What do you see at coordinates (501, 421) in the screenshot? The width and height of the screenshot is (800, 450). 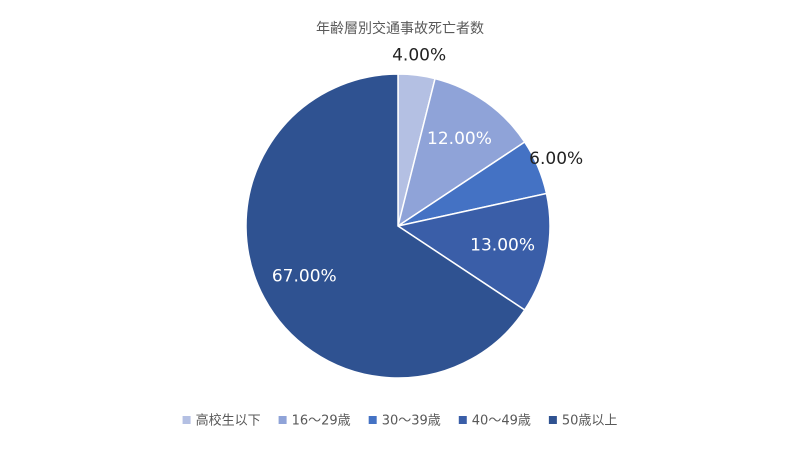 I see `legend-label: 40～49歳` at bounding box center [501, 421].